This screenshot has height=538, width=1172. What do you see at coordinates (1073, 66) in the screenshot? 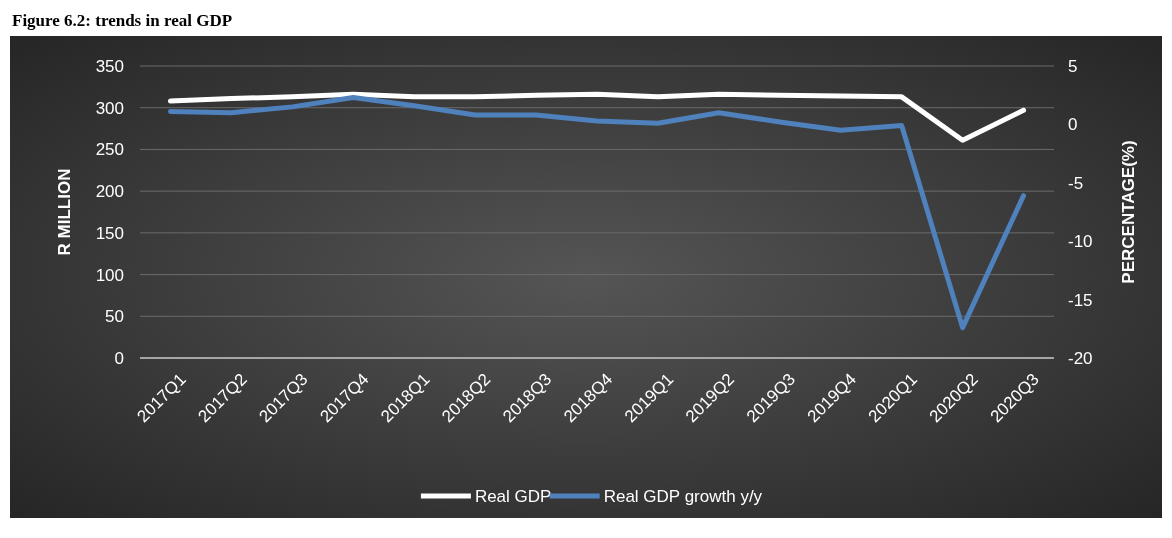
I see `y2-tick-label: 5` at bounding box center [1073, 66].